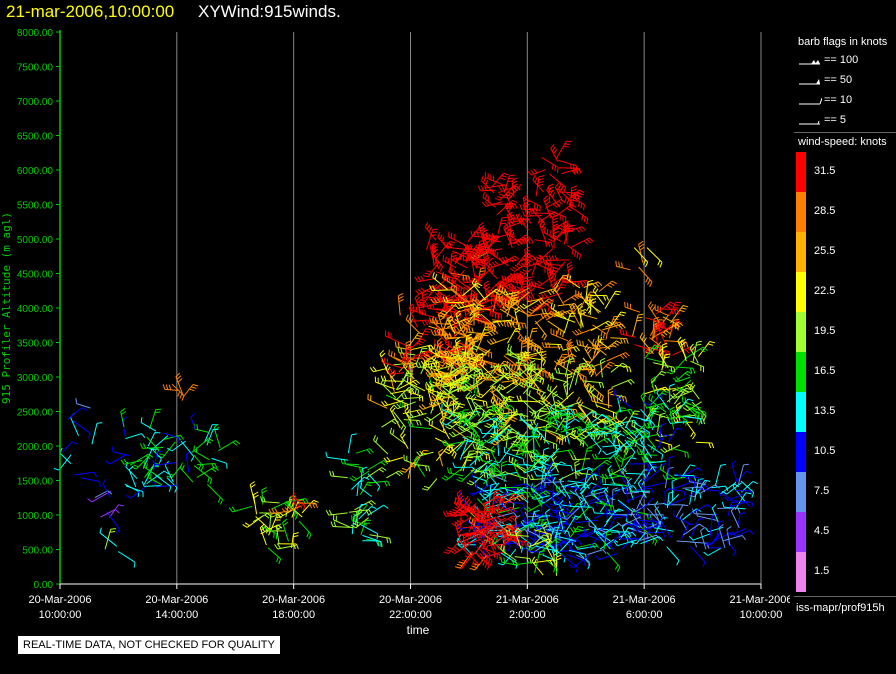 This screenshot has width=896, height=674. I want to click on y-tick-label: 500.00, so click(37, 551).